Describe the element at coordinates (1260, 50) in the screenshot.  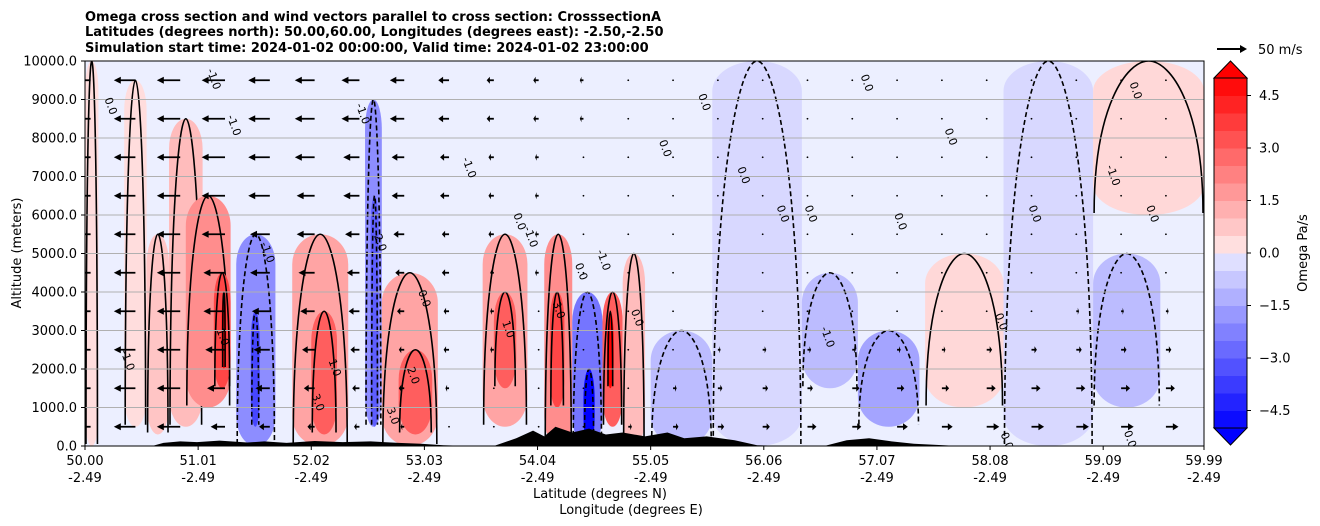
I see `vector-key: 50 m/s` at that location.